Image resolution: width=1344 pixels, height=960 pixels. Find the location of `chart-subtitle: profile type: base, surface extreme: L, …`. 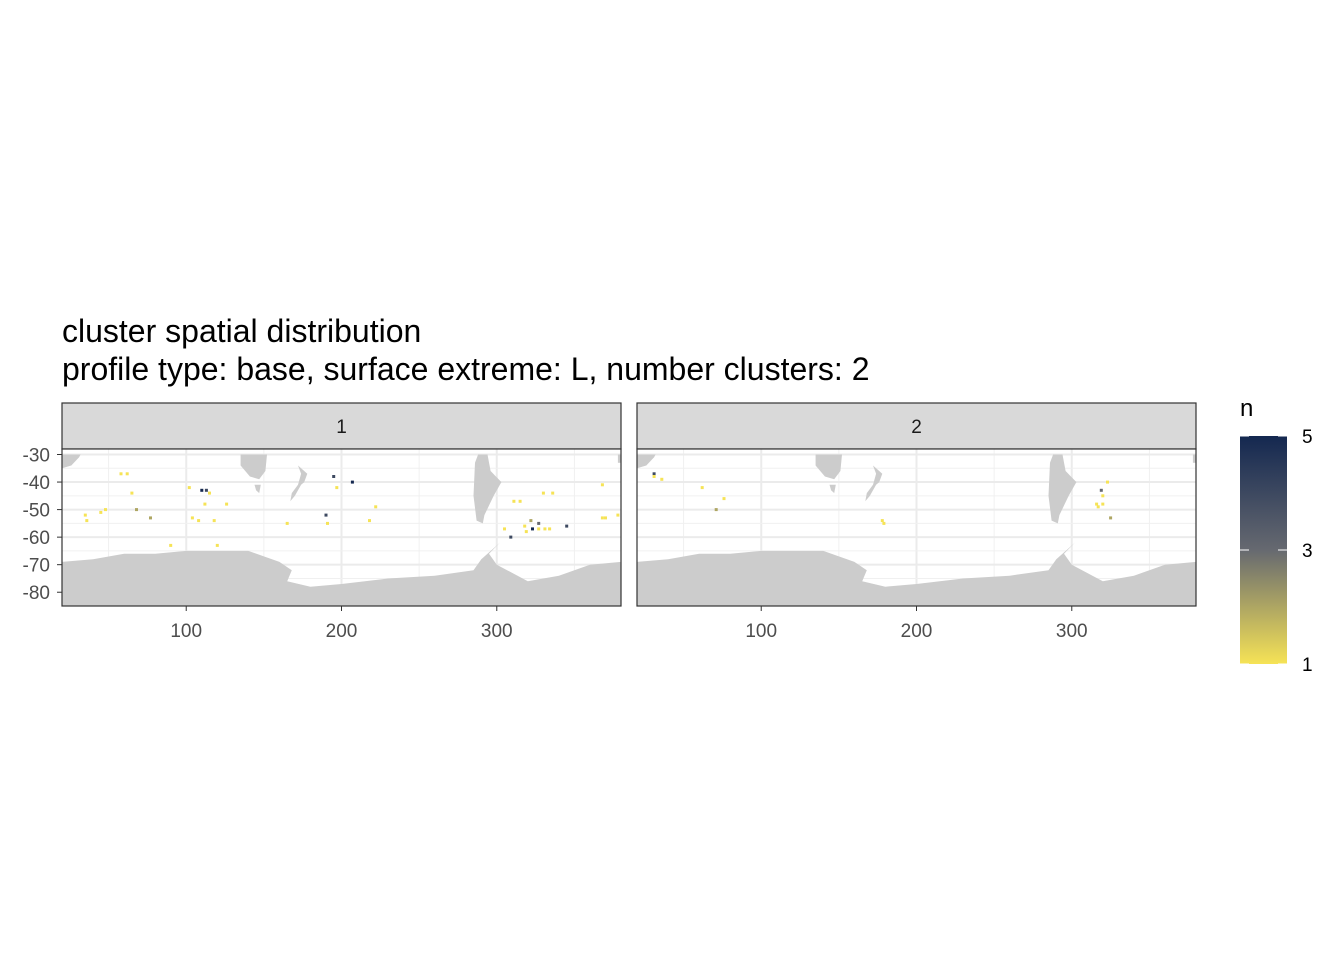

chart-subtitle: profile type: base, surface extreme: L, … is located at coordinates (465, 369).